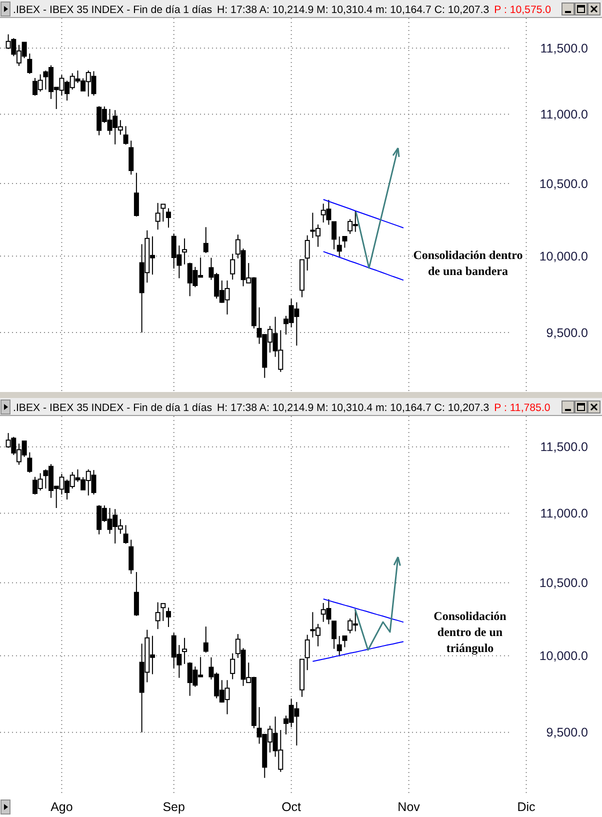  I want to click on x-tick-label: Ago, so click(61, 807).